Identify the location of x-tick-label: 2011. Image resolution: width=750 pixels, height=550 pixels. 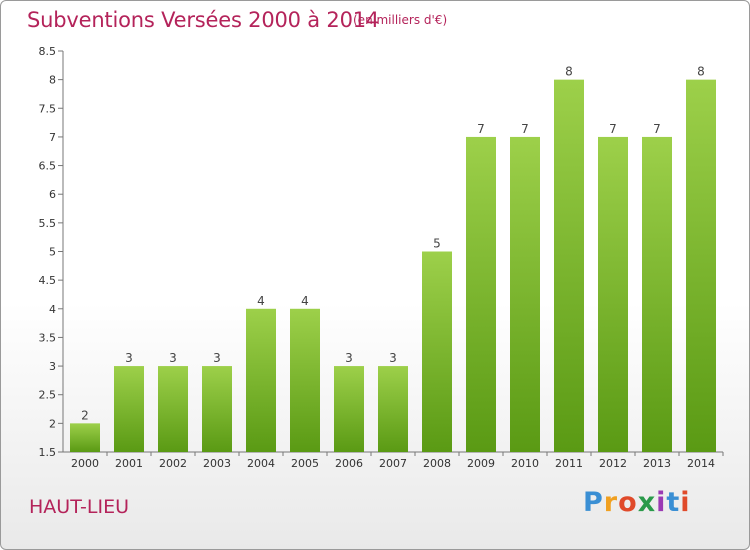
(569, 463).